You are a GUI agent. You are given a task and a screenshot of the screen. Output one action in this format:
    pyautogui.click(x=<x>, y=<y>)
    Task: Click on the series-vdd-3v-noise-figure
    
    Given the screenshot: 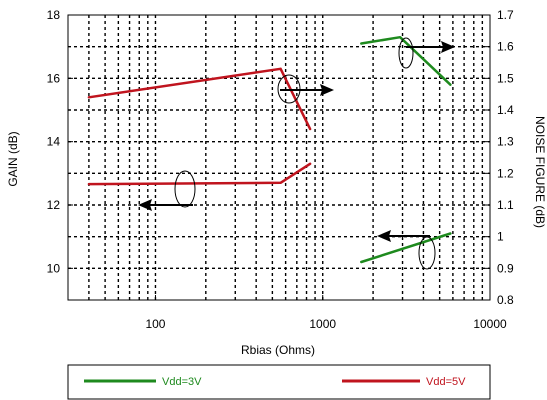 What is the action you would take?
    pyautogui.click(x=406, y=248)
    